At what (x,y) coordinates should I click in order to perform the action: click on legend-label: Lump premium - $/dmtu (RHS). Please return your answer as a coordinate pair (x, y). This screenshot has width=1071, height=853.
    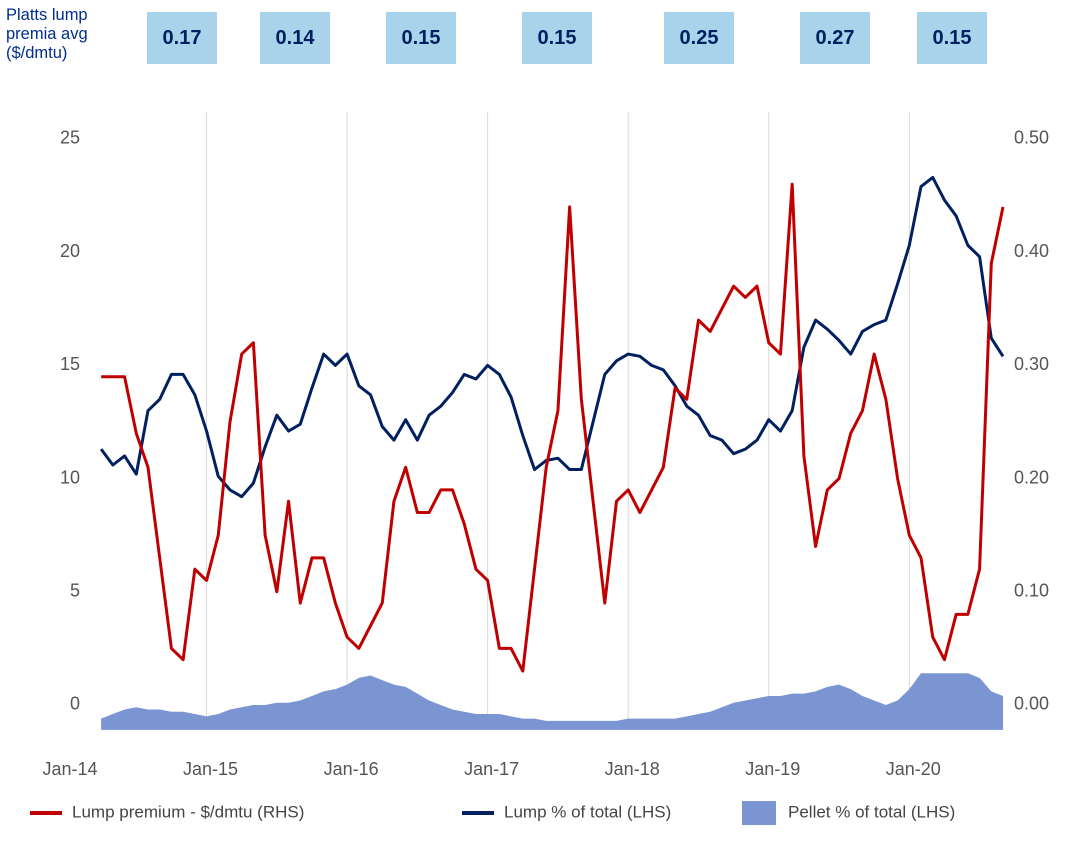
    Looking at the image, I should click on (188, 811).